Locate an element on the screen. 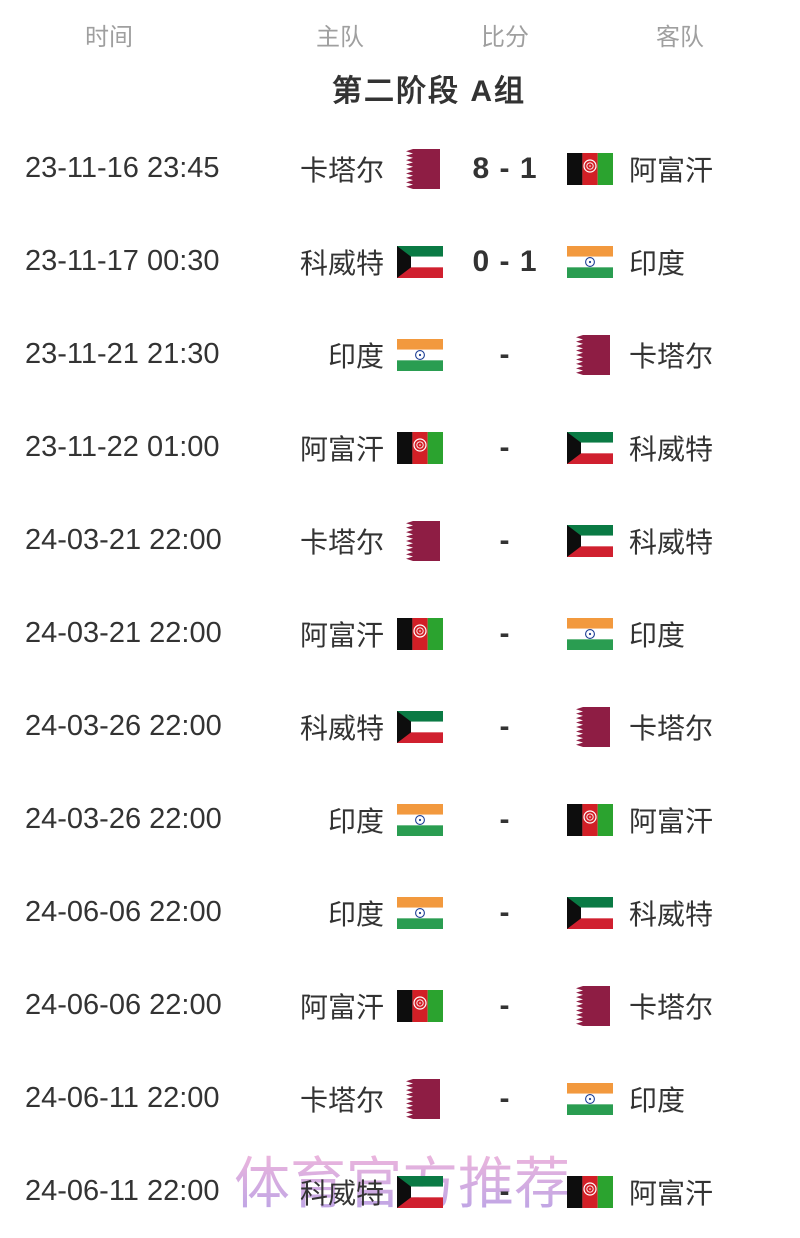 Image resolution: width=800 pixels, height=1238 pixels. match-time: 23-11-17 00:30 is located at coordinates (122, 261).